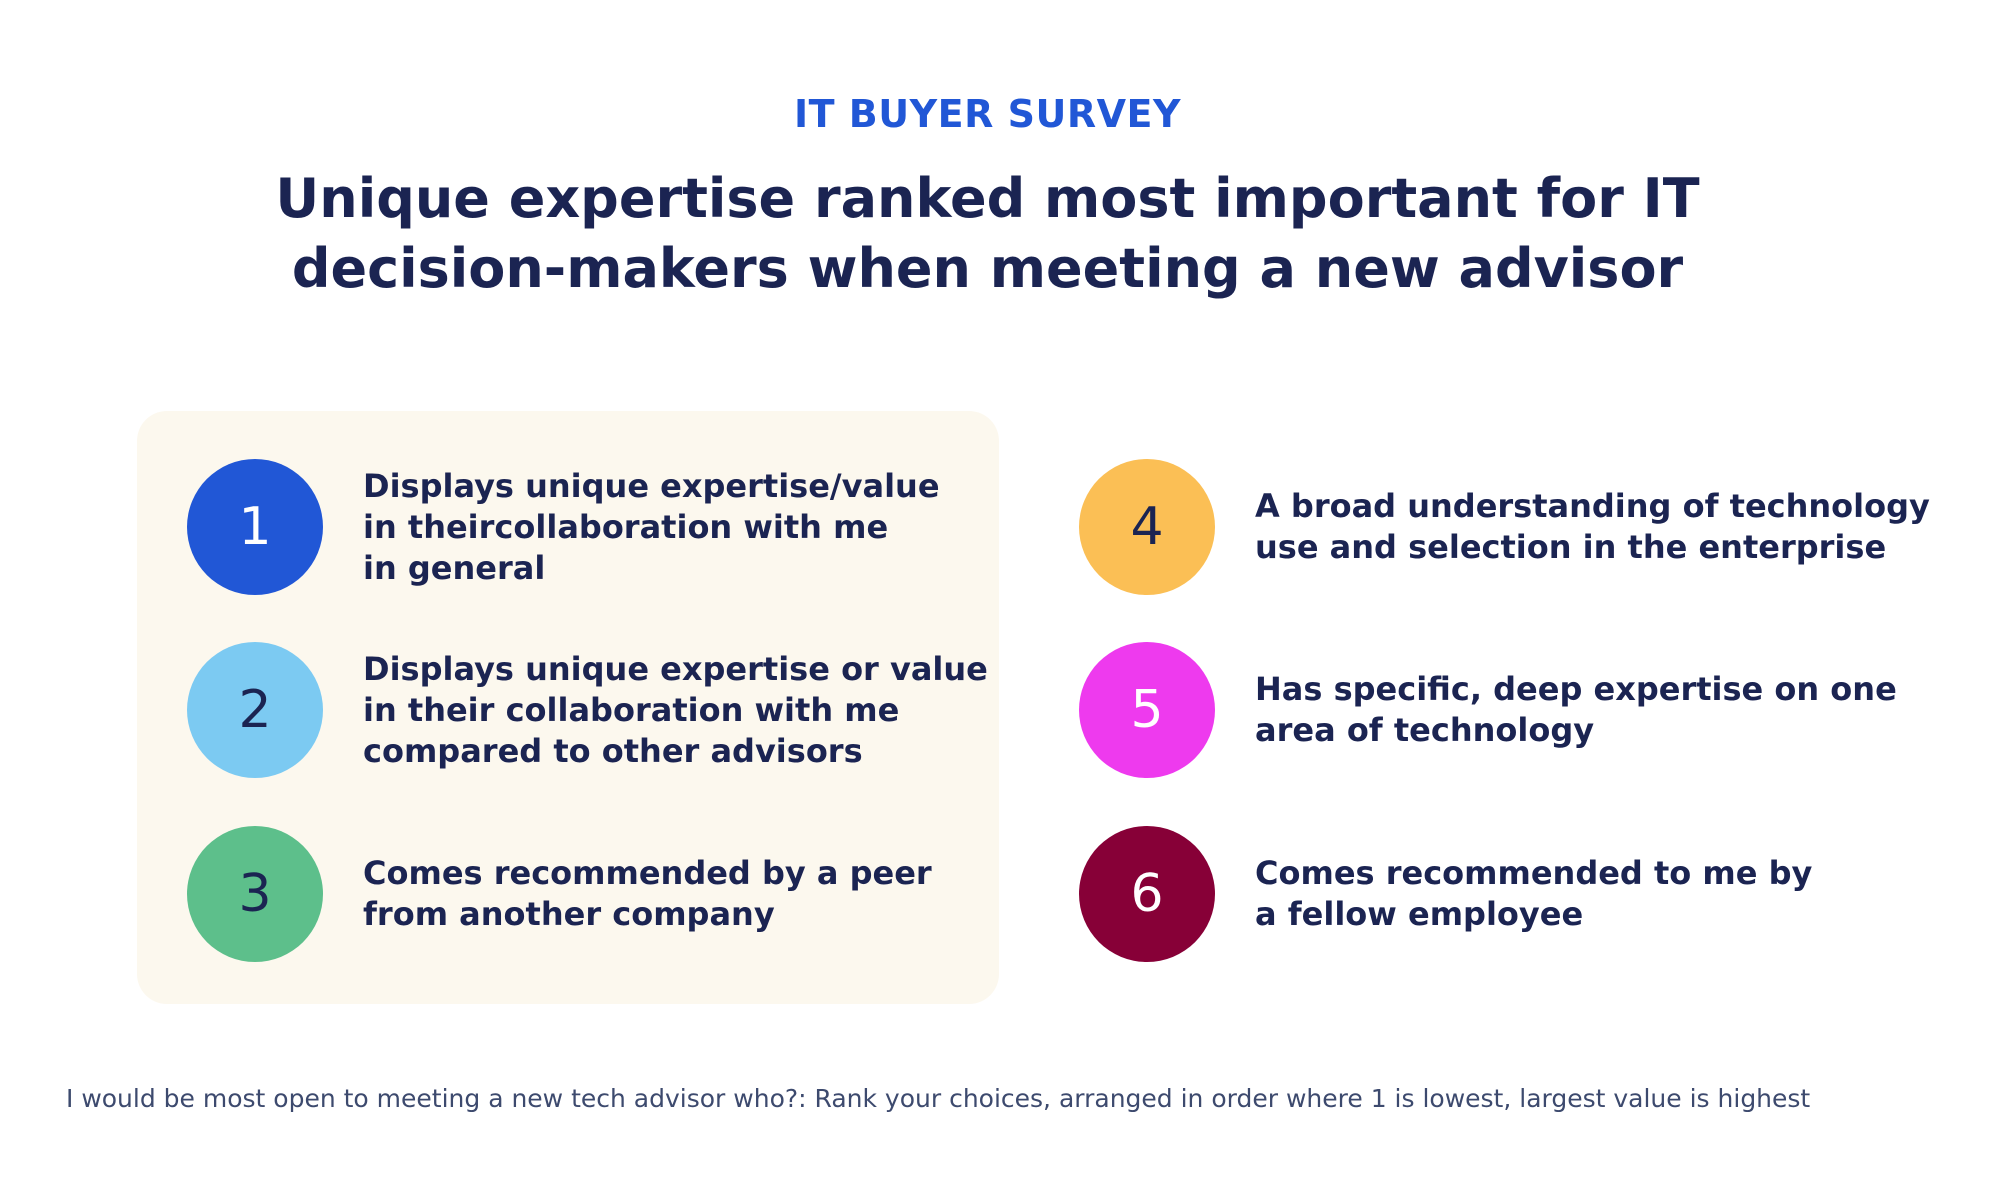 Image resolution: width=2000 pixels, height=1179 pixels. I want to click on survey-kicker: IT BUYER SURVEY, so click(987, 114).